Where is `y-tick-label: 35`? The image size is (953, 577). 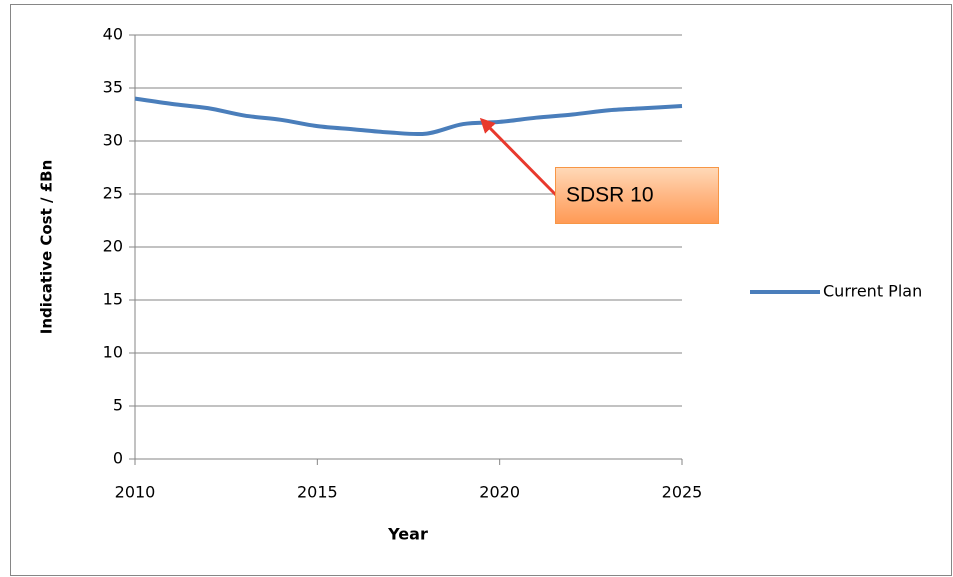
y-tick-label: 35 is located at coordinates (113, 87).